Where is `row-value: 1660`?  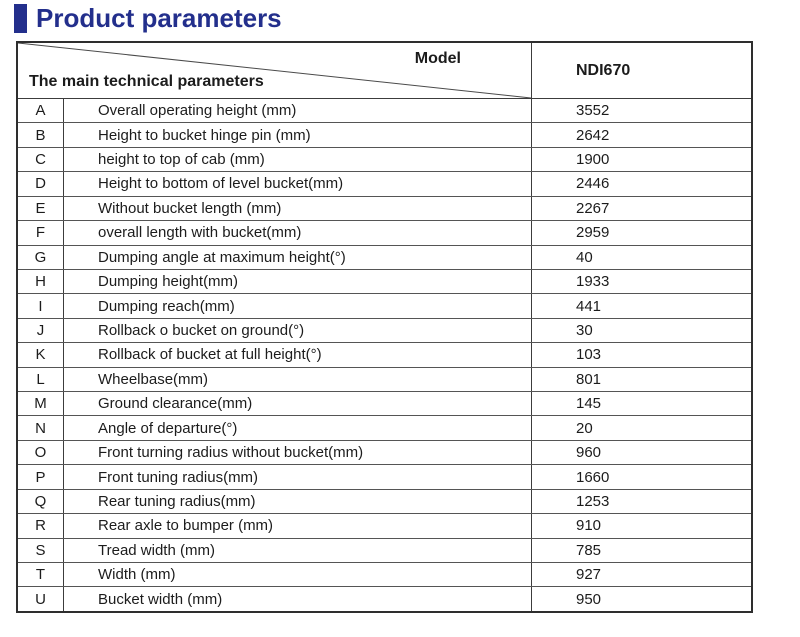 row-value: 1660 is located at coordinates (593, 477).